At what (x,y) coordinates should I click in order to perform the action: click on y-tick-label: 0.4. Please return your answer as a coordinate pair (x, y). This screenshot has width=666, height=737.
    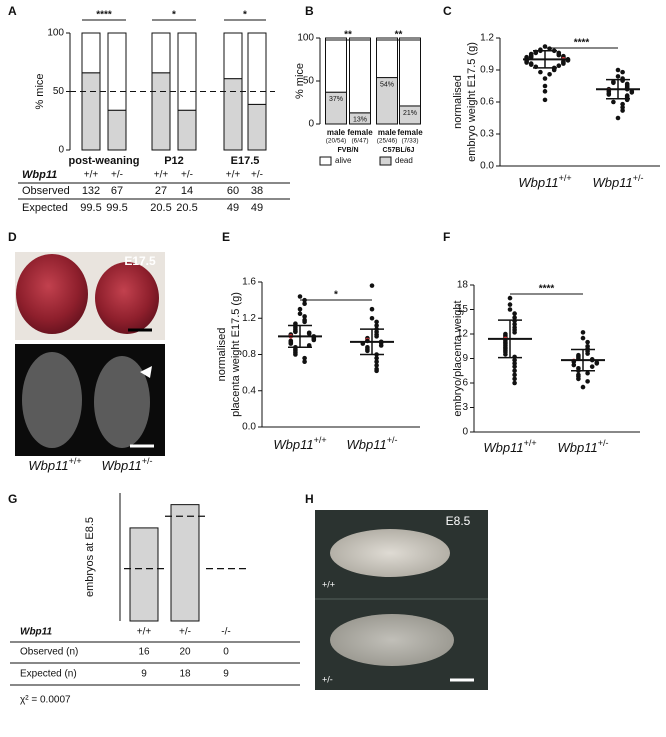
    Looking at the image, I should click on (249, 390).